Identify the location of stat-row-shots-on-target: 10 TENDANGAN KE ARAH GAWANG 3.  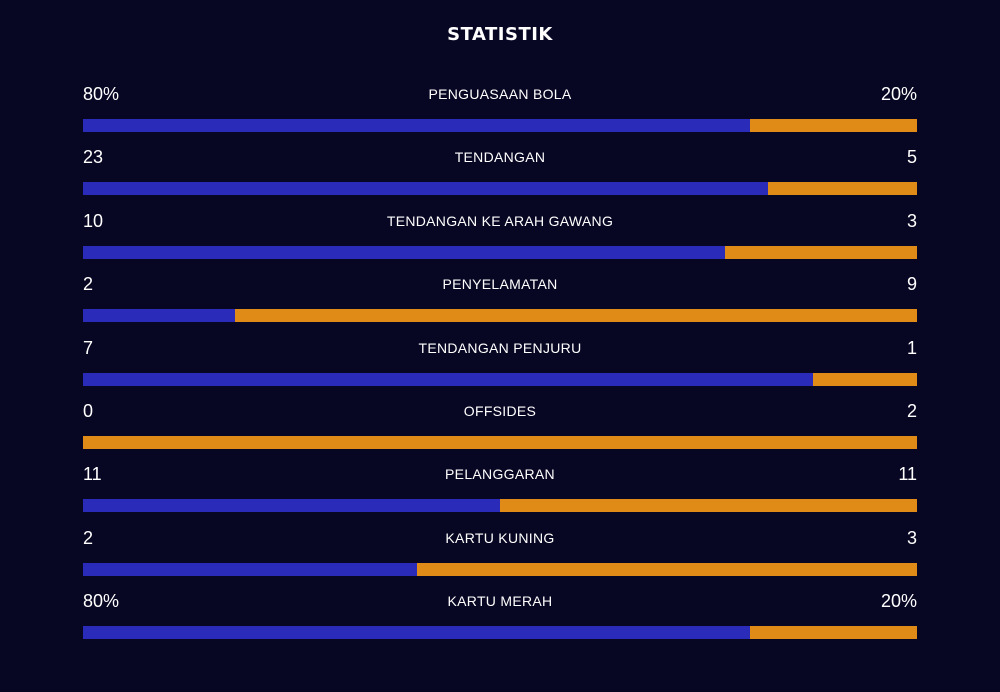
(500, 238).